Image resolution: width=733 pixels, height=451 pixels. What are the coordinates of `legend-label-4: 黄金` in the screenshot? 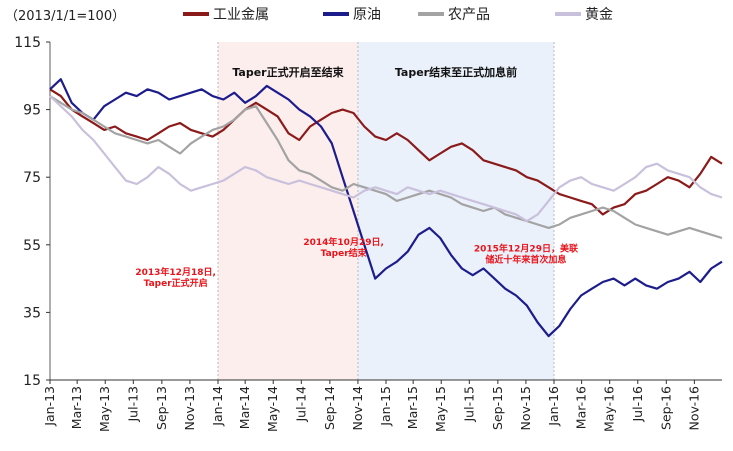 It's located at (599, 14).